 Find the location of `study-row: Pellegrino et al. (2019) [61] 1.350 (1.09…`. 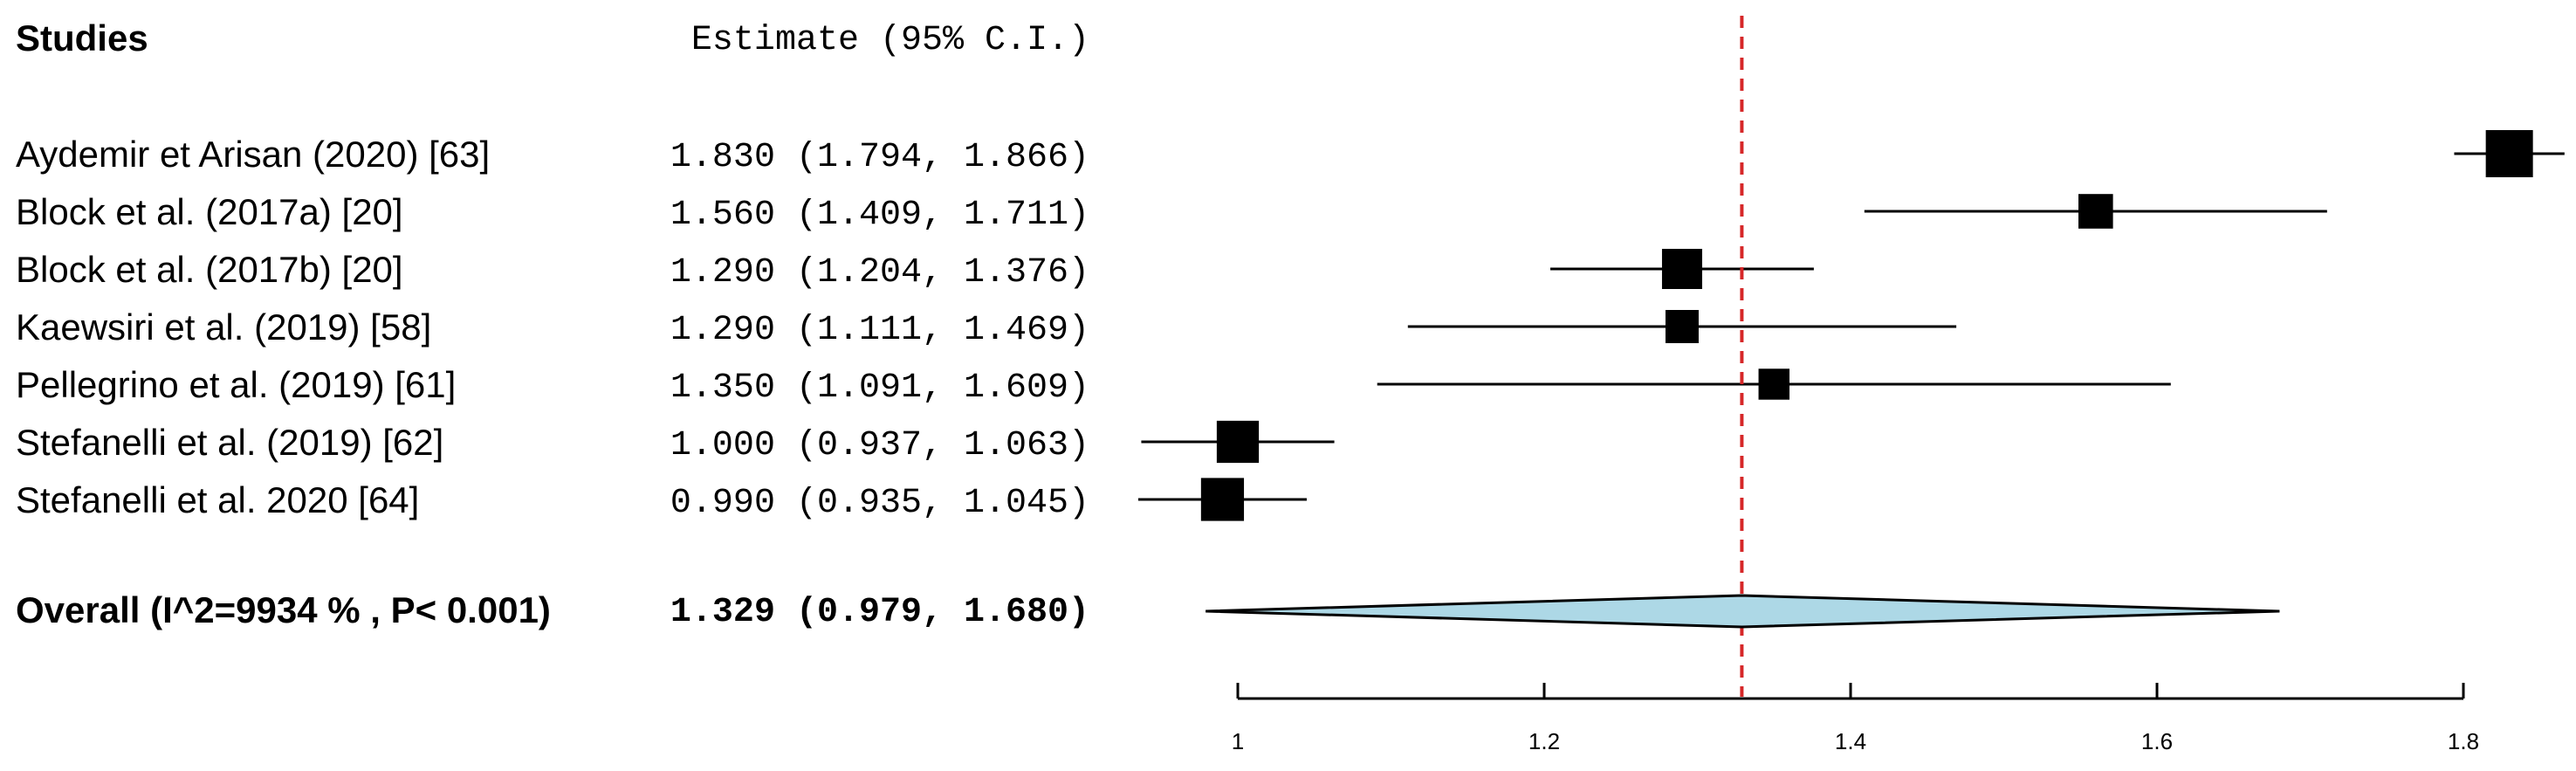

study-row: Pellegrino et al. (2019) [61] 1.350 (1.09… is located at coordinates (1093, 386).